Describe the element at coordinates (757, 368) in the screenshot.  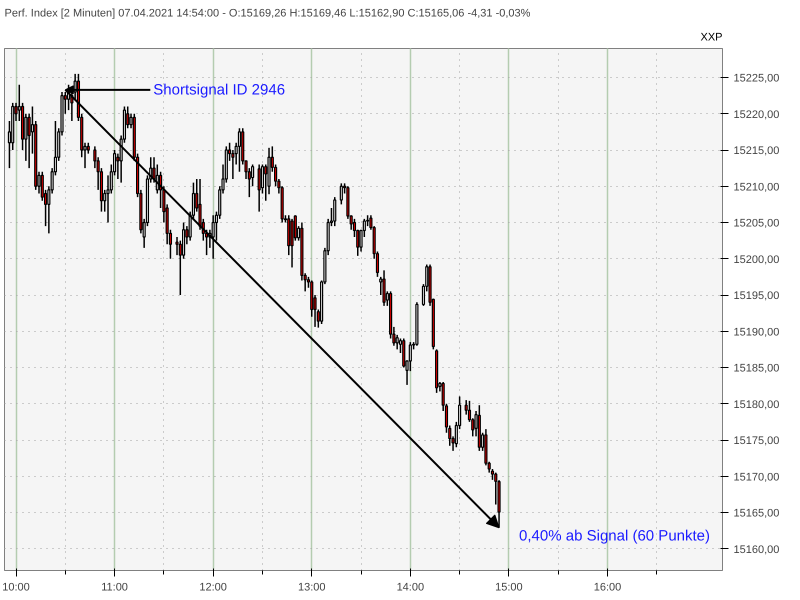
I see `y-tick-label: 15185,00` at that location.